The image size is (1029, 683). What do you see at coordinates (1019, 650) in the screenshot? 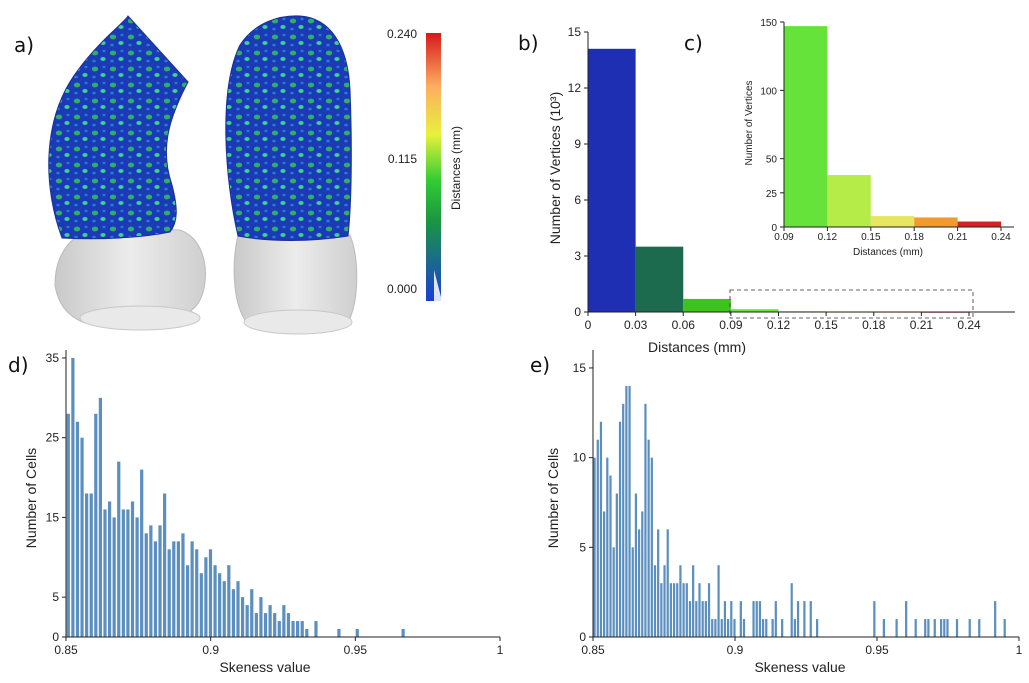
I see `x-tick-e-3: 1` at bounding box center [1019, 650].